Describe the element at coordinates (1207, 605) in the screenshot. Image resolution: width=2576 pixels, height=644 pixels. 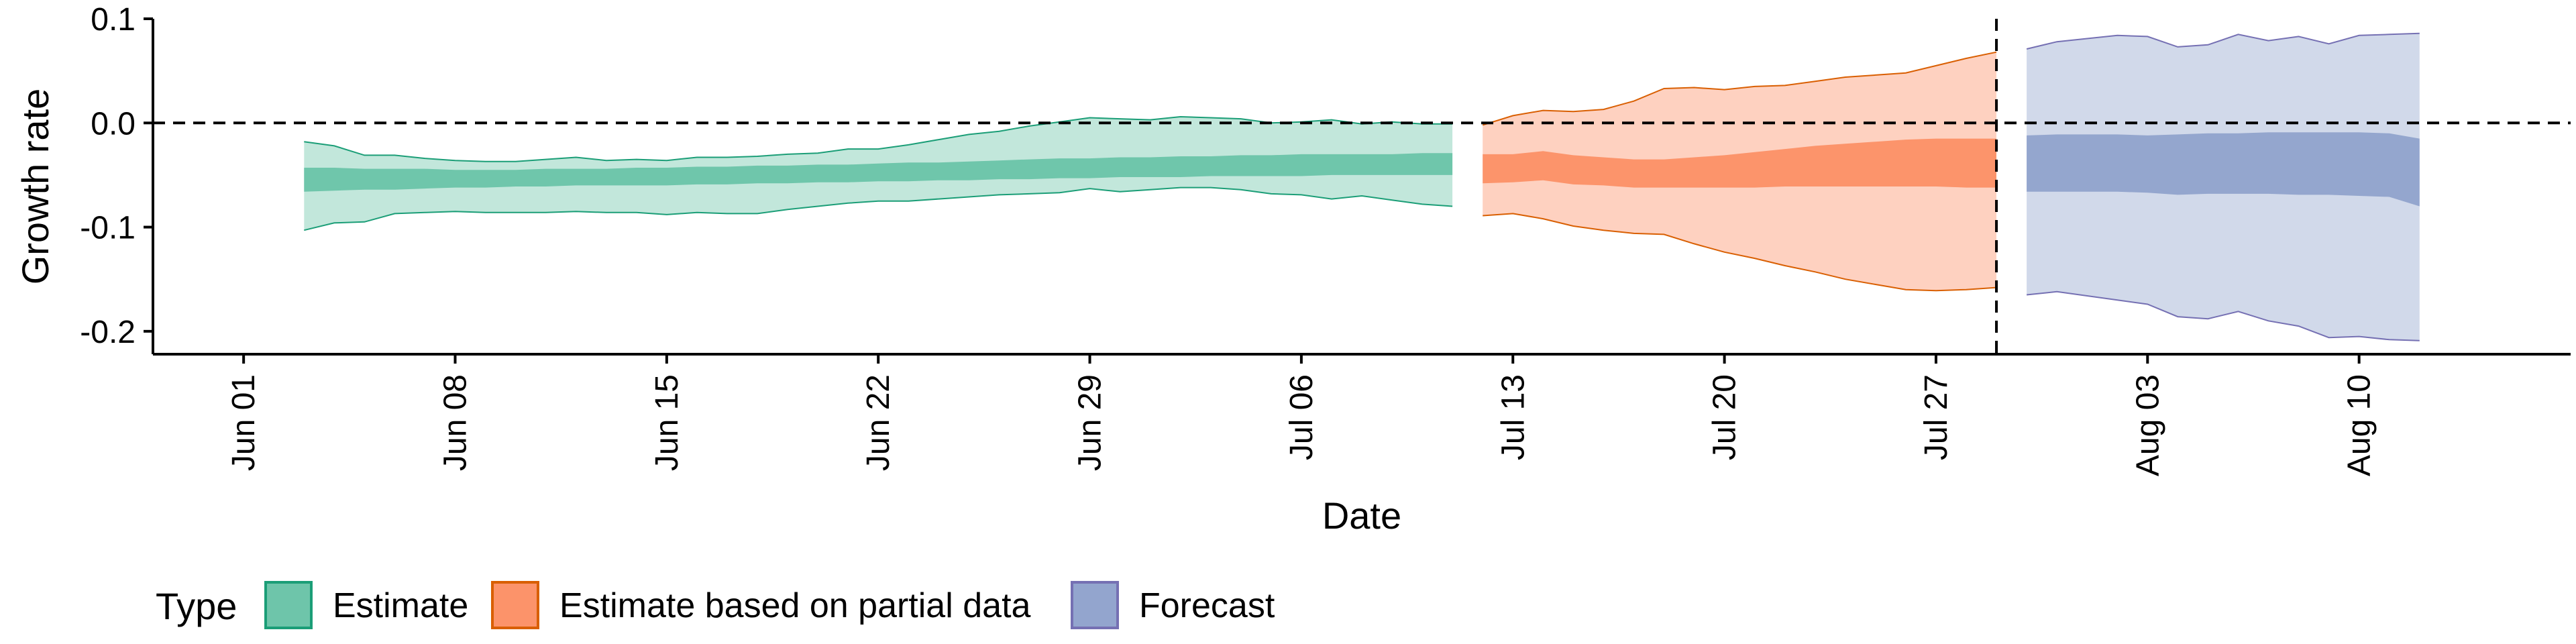
I see `legend-label-forecast: Forecast` at that location.